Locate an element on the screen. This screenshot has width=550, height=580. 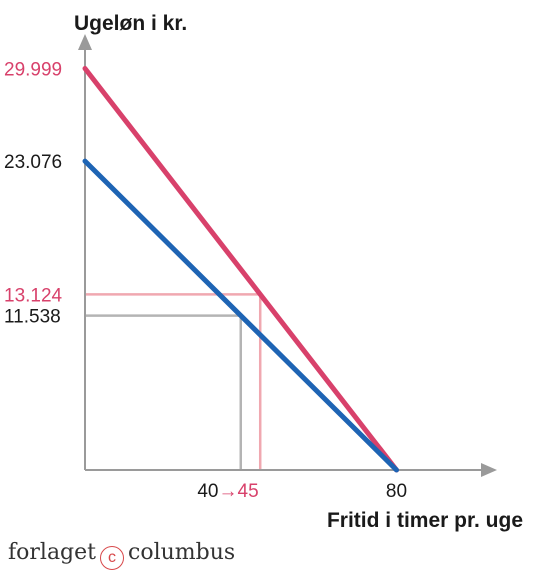
copyright-icon: c is located at coordinates (112, 558).